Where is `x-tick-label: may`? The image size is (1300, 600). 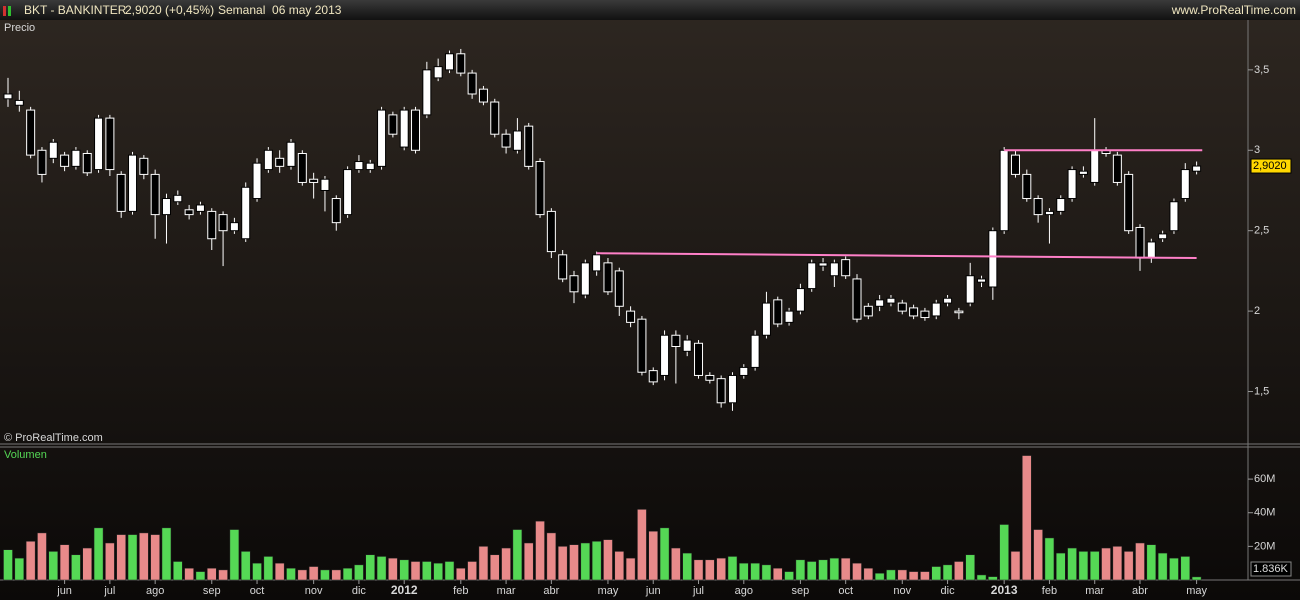 x-tick-label: may is located at coordinates (1196, 591).